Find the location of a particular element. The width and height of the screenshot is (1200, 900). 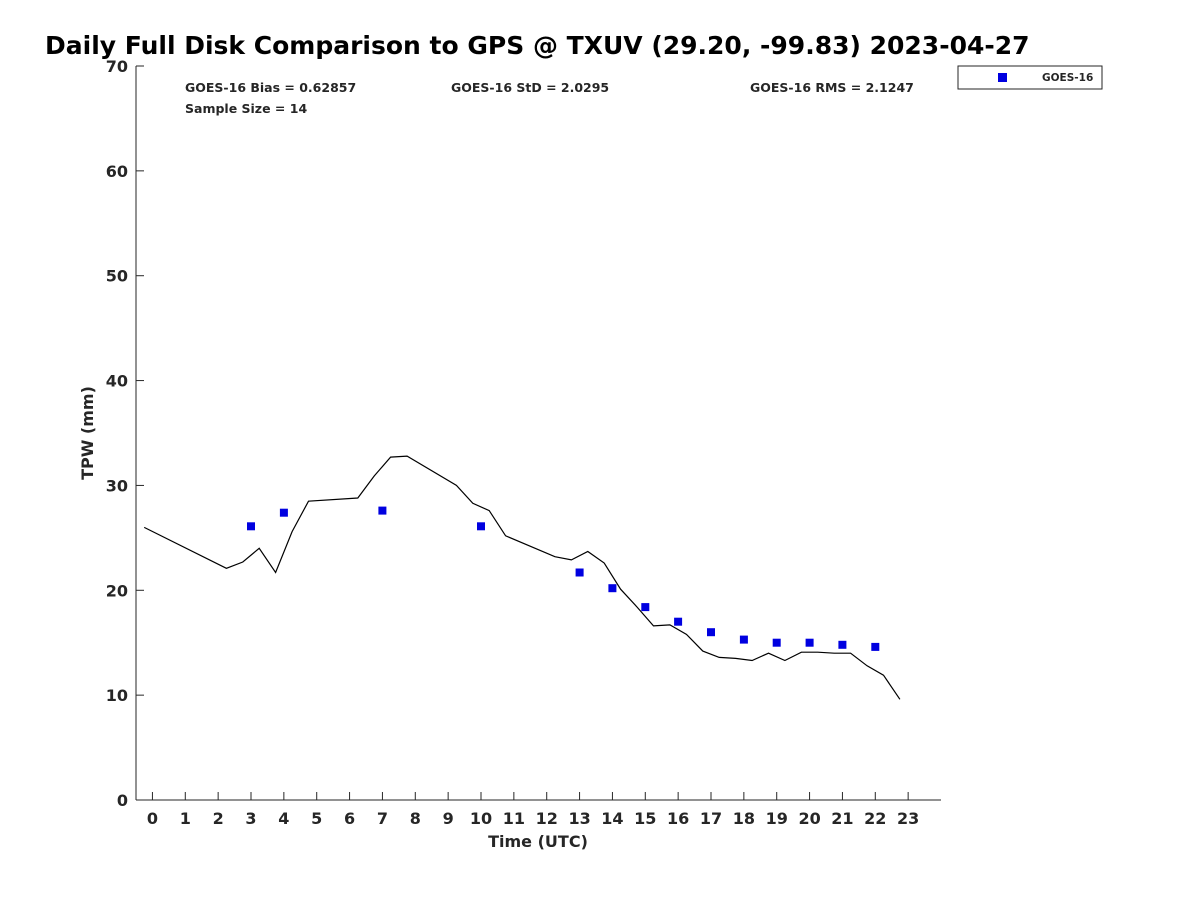

x-tick-label: 12 is located at coordinates (547, 818).